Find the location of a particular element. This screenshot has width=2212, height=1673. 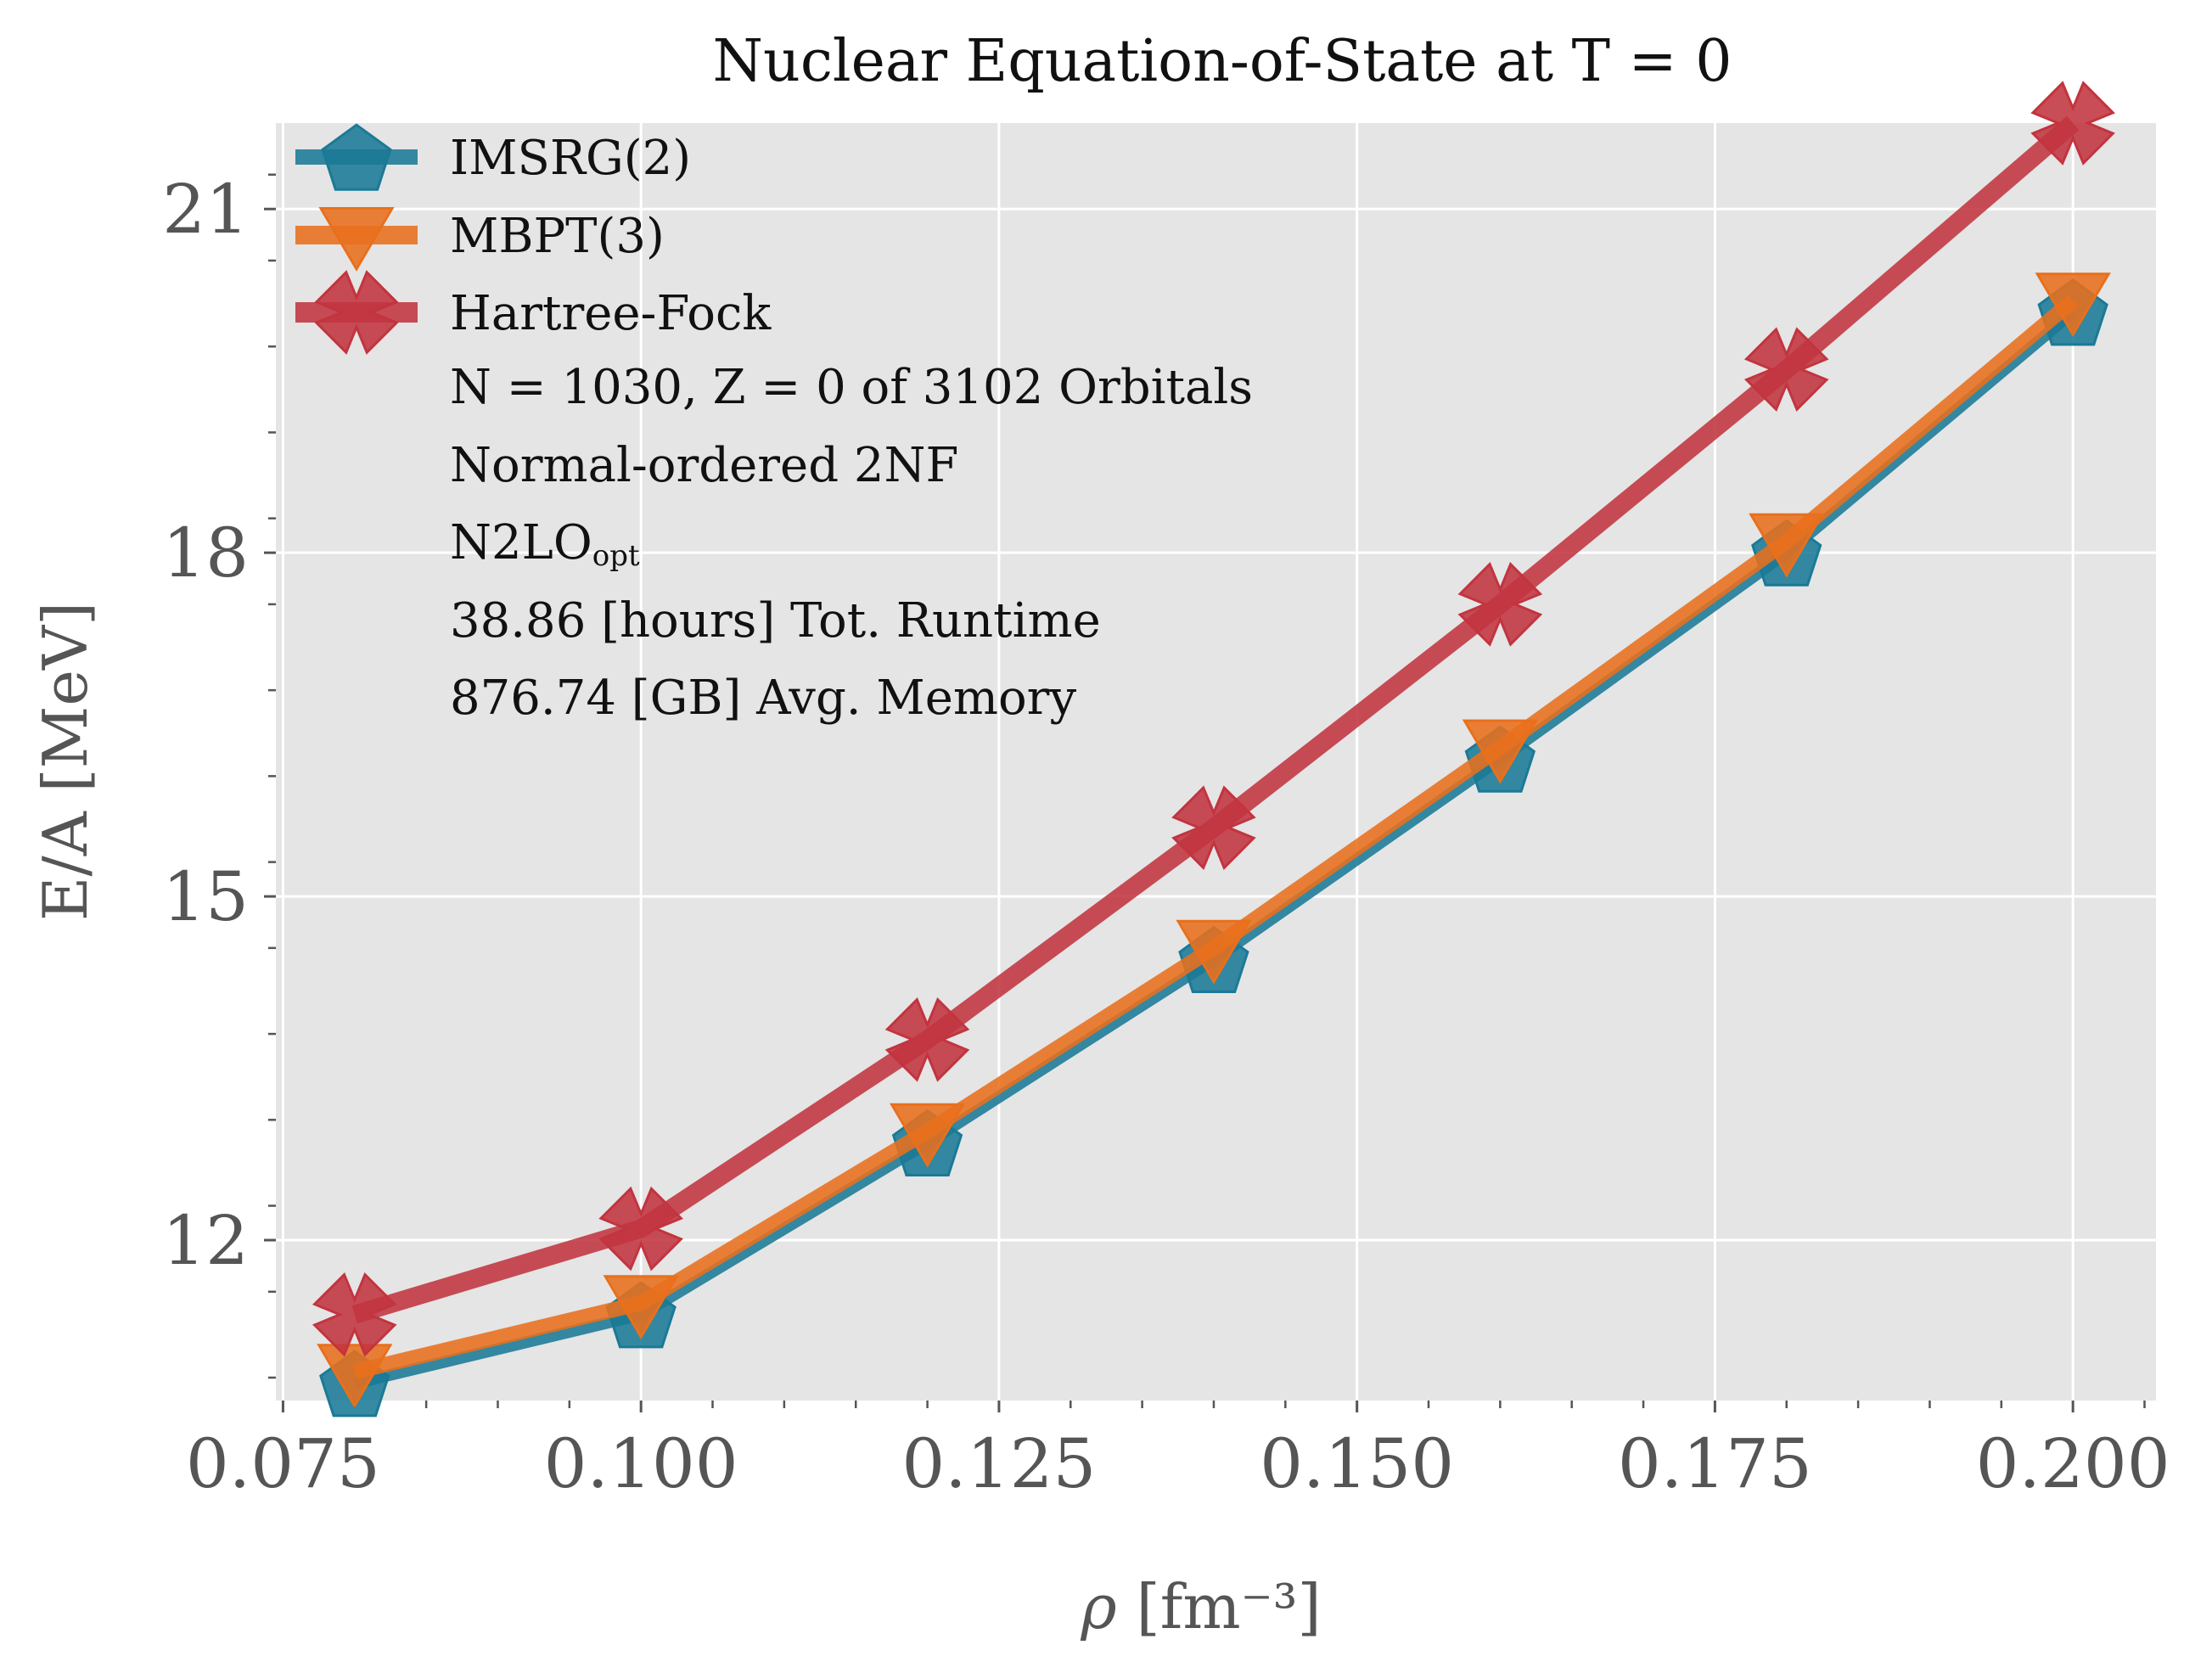

annotation-line: N = 1030, Z = 0 of 3102 Orbitals is located at coordinates (851, 387).